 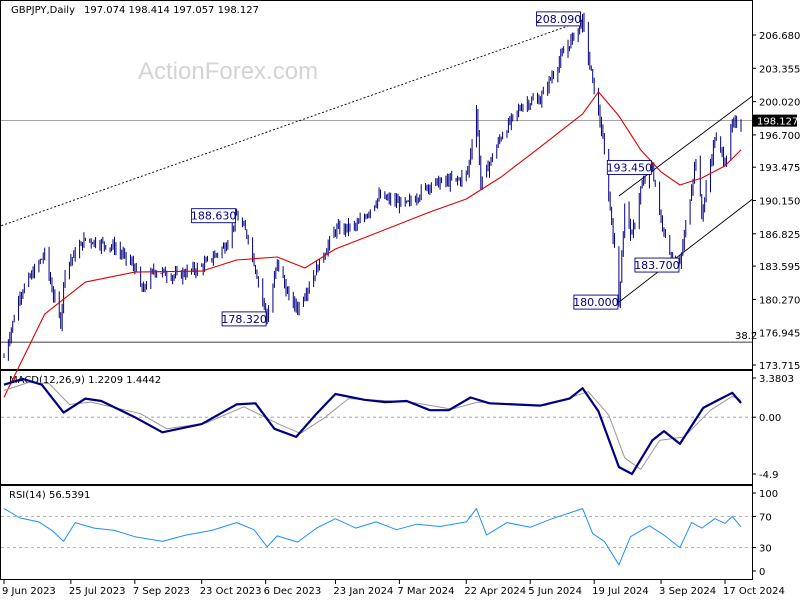 I want to click on price-annotation-label: 208.090, so click(x=559, y=19).